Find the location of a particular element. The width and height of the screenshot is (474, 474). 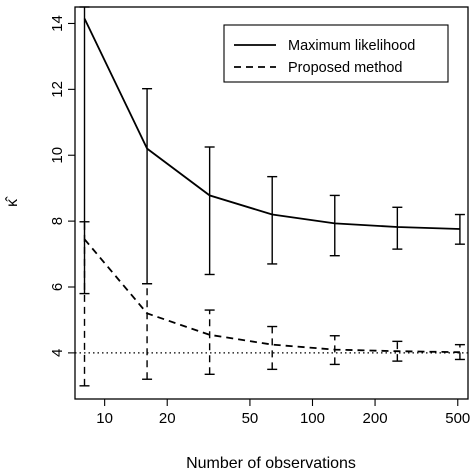

legend-box is located at coordinates (336, 53).